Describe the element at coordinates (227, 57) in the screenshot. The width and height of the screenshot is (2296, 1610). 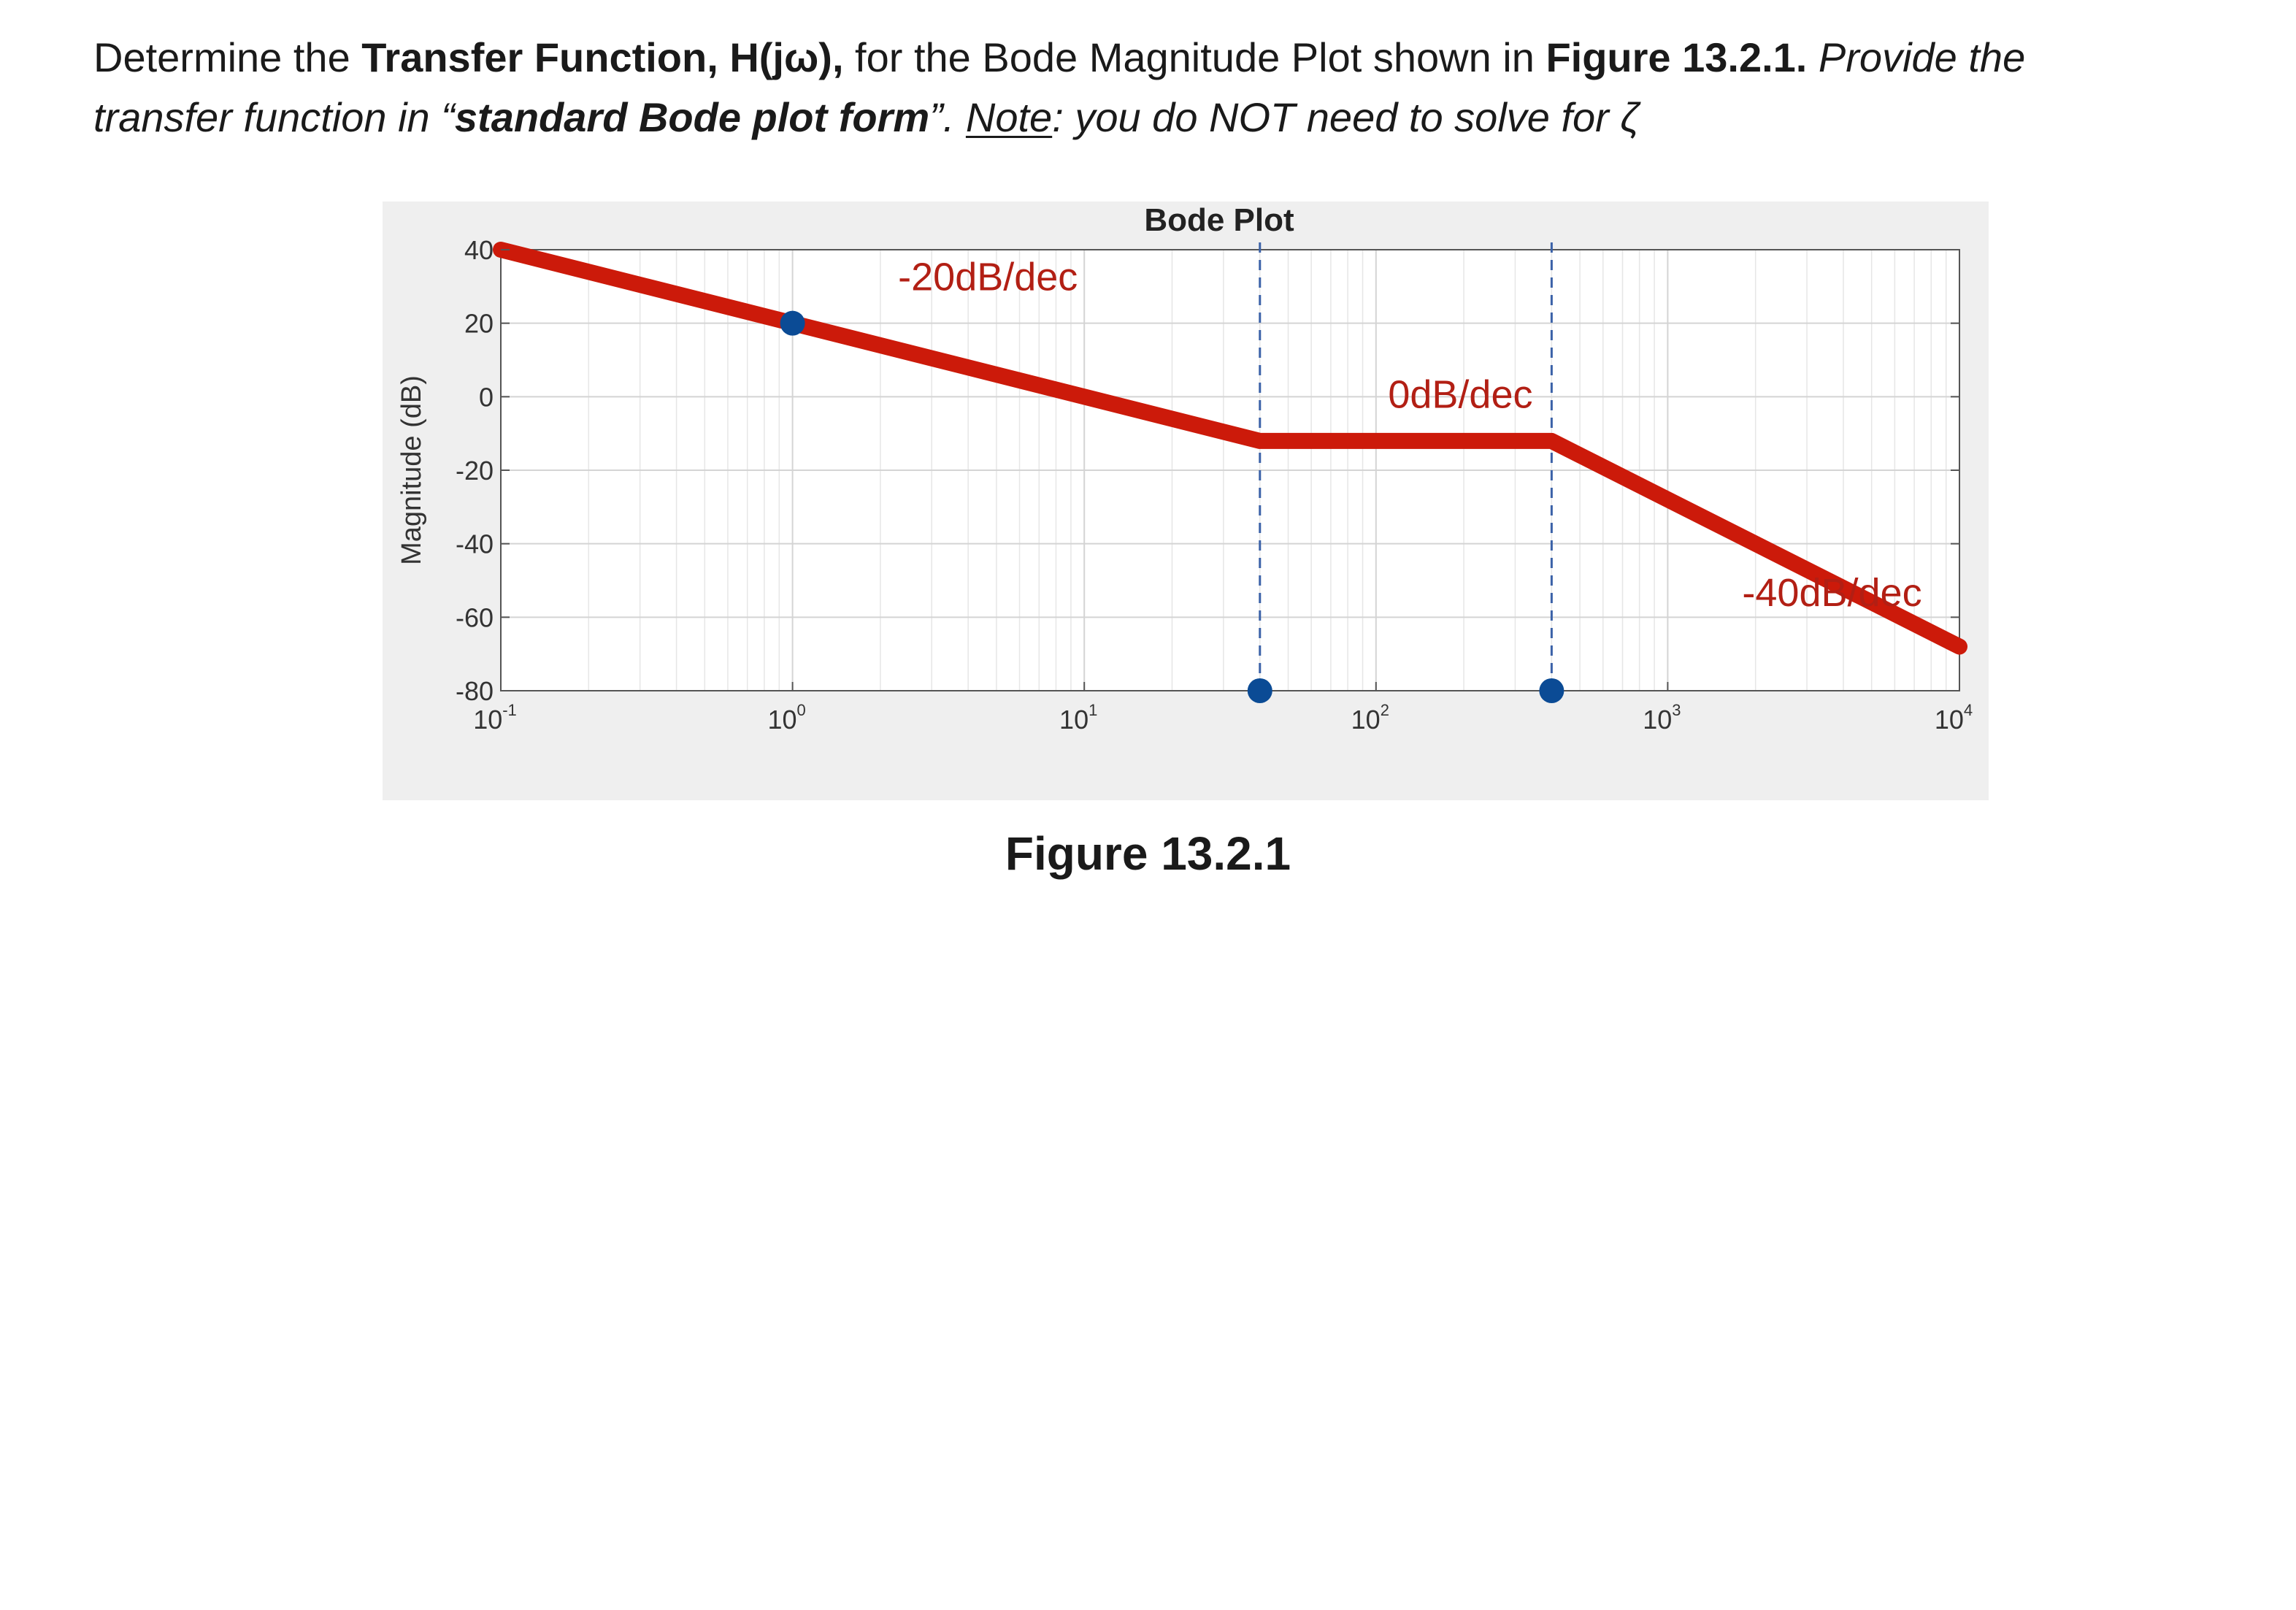
I see `question-text-segment: Determine the` at that location.